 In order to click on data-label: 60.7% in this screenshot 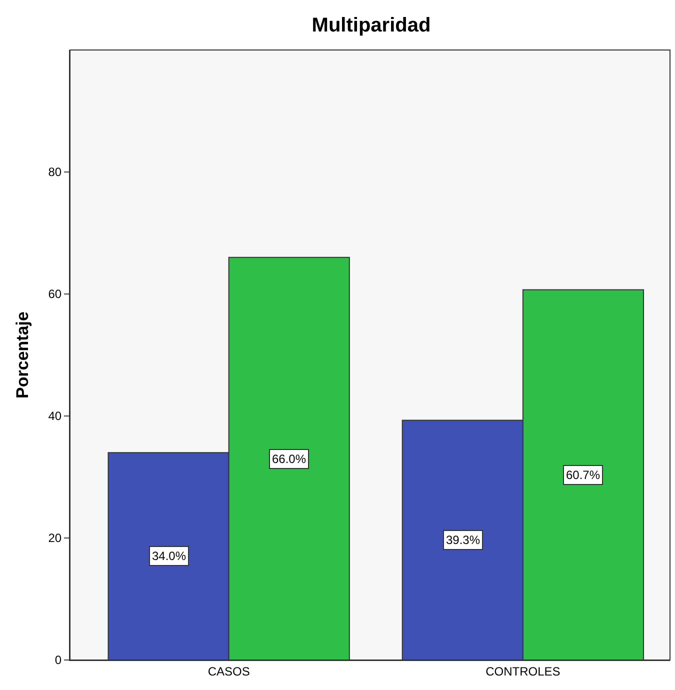, I will do `click(583, 475)`.